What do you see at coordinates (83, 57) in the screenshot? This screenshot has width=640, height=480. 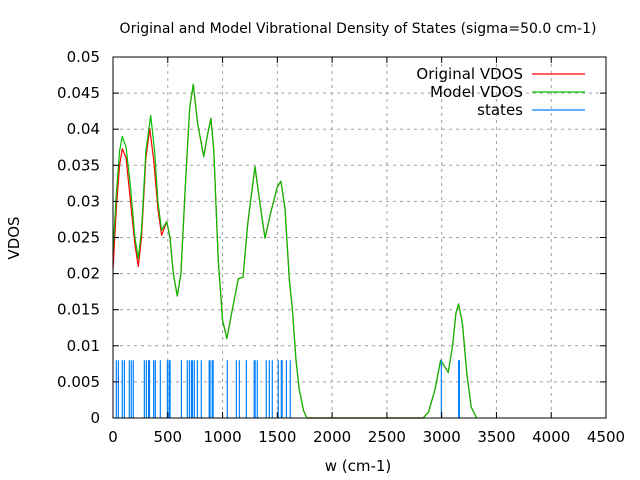 I see `y-tick-label: 0.05` at bounding box center [83, 57].